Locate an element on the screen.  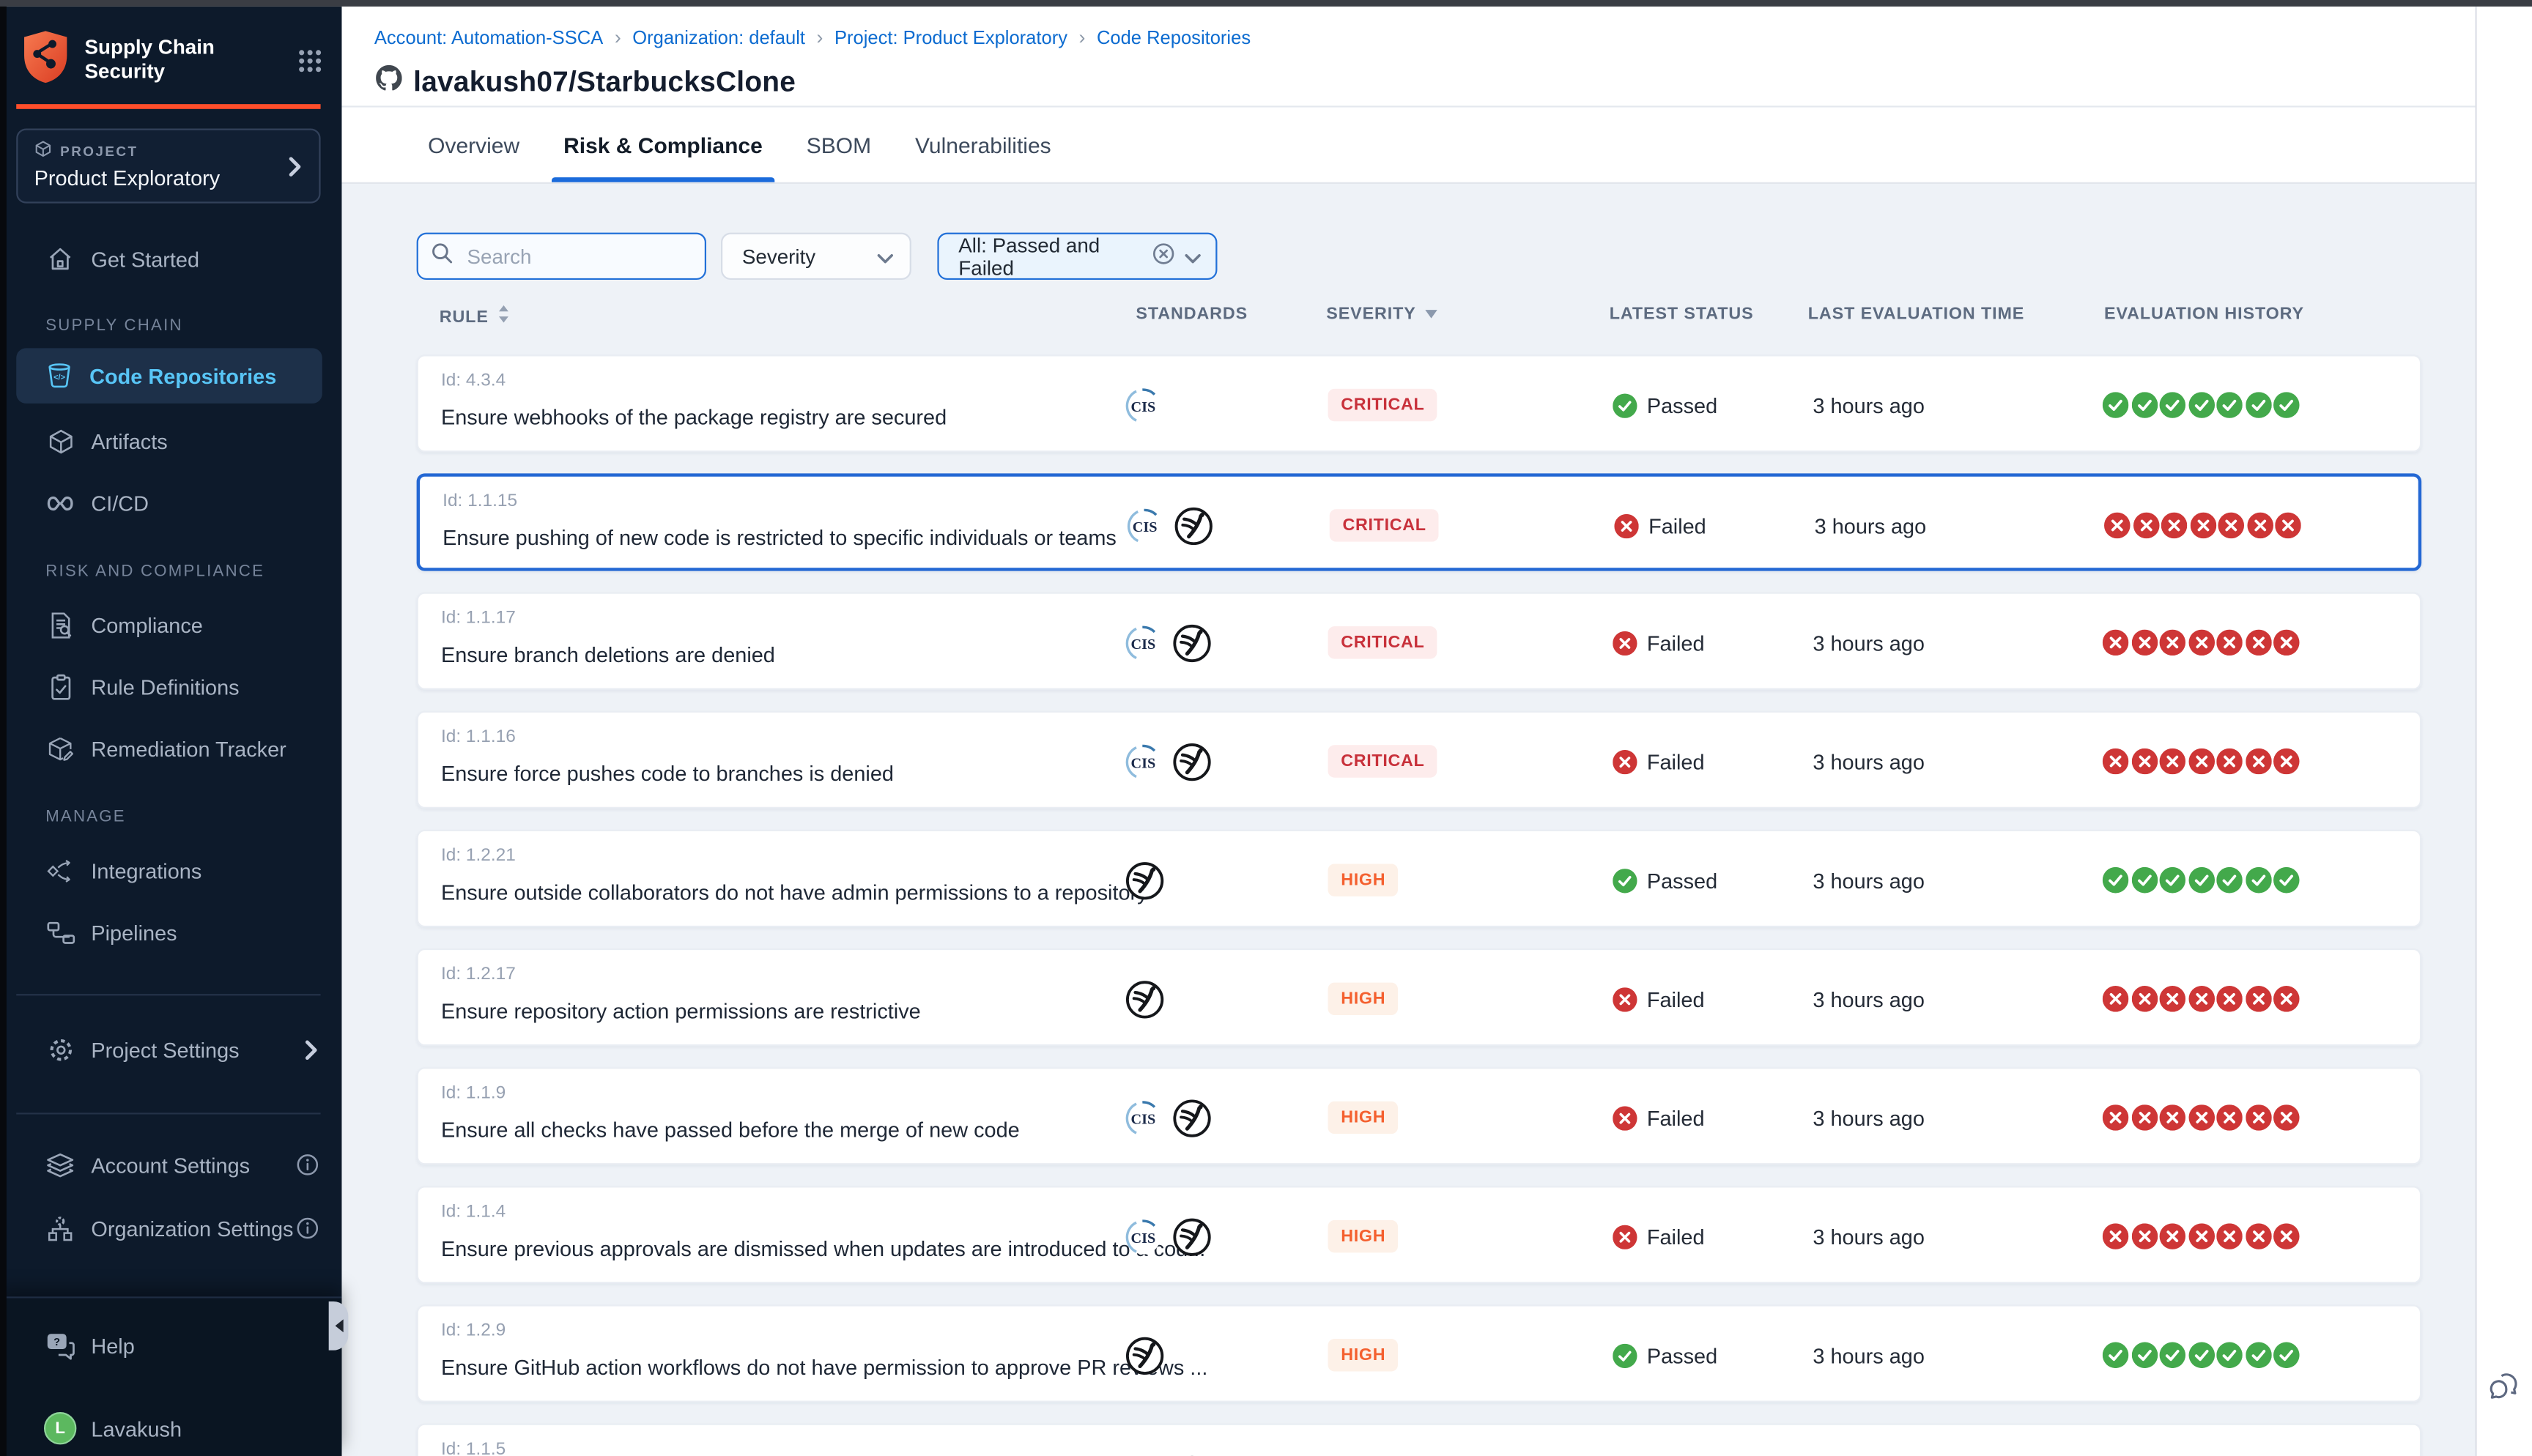
sidebar-item-ci-cd: CI/CD is located at coordinates (170, 503).